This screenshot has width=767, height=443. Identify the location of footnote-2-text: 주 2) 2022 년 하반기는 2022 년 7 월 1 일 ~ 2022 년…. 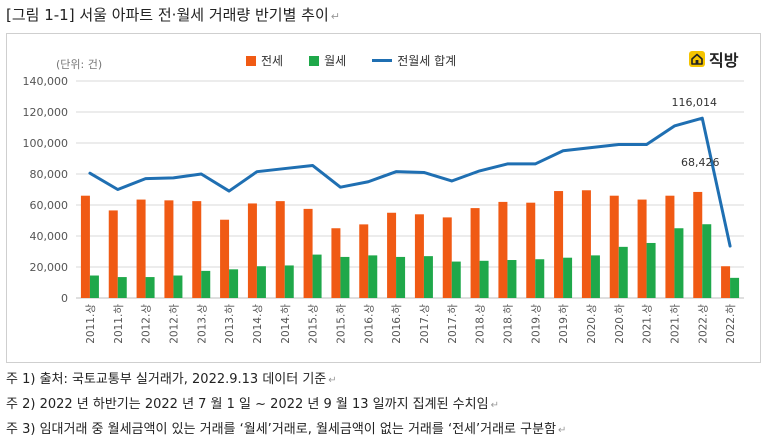
(247, 404).